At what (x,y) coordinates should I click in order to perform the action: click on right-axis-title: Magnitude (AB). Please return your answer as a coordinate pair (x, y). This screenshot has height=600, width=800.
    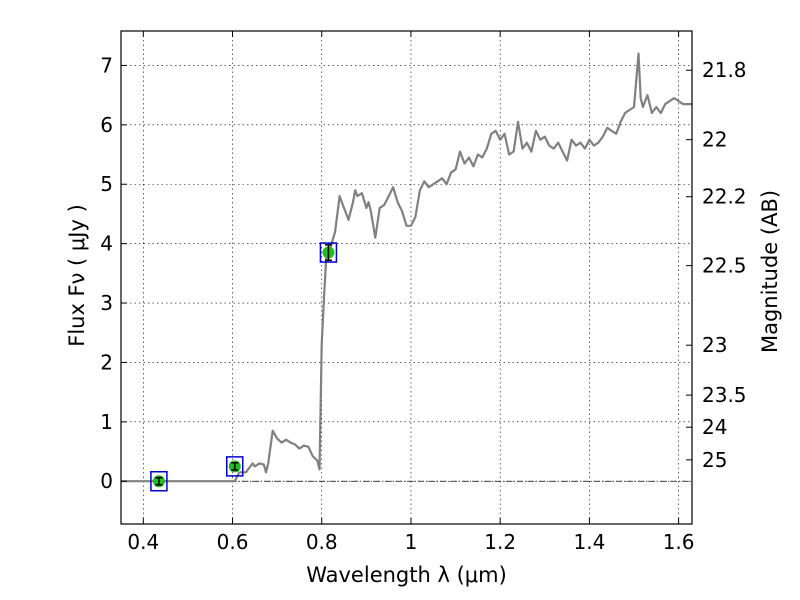
    Looking at the image, I should click on (770, 271).